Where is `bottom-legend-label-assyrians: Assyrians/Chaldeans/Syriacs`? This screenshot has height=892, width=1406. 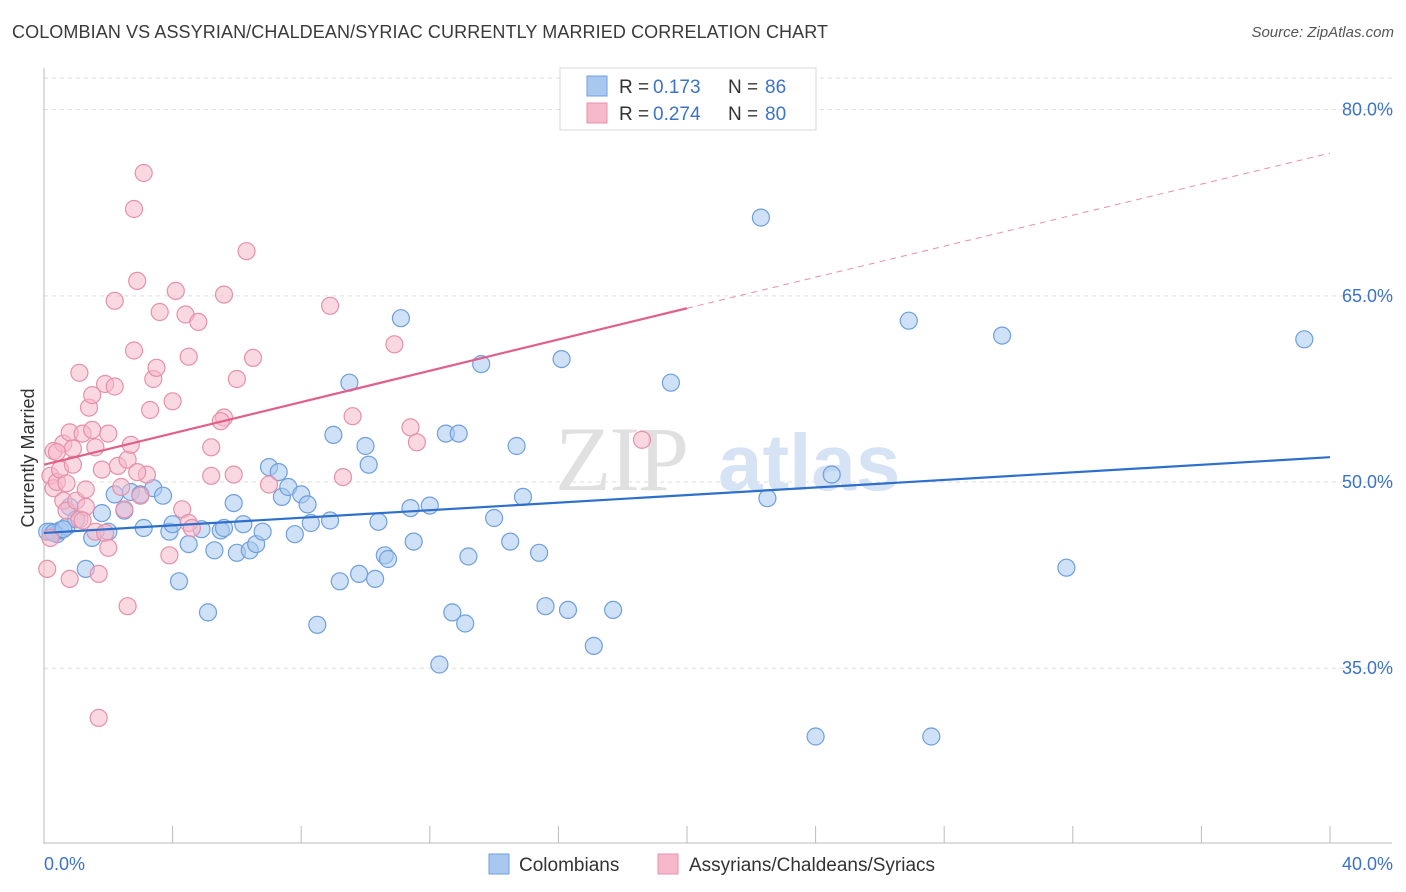
bottom-legend-label-assyrians: Assyrians/Chaldeans/Syriacs is located at coordinates (812, 865).